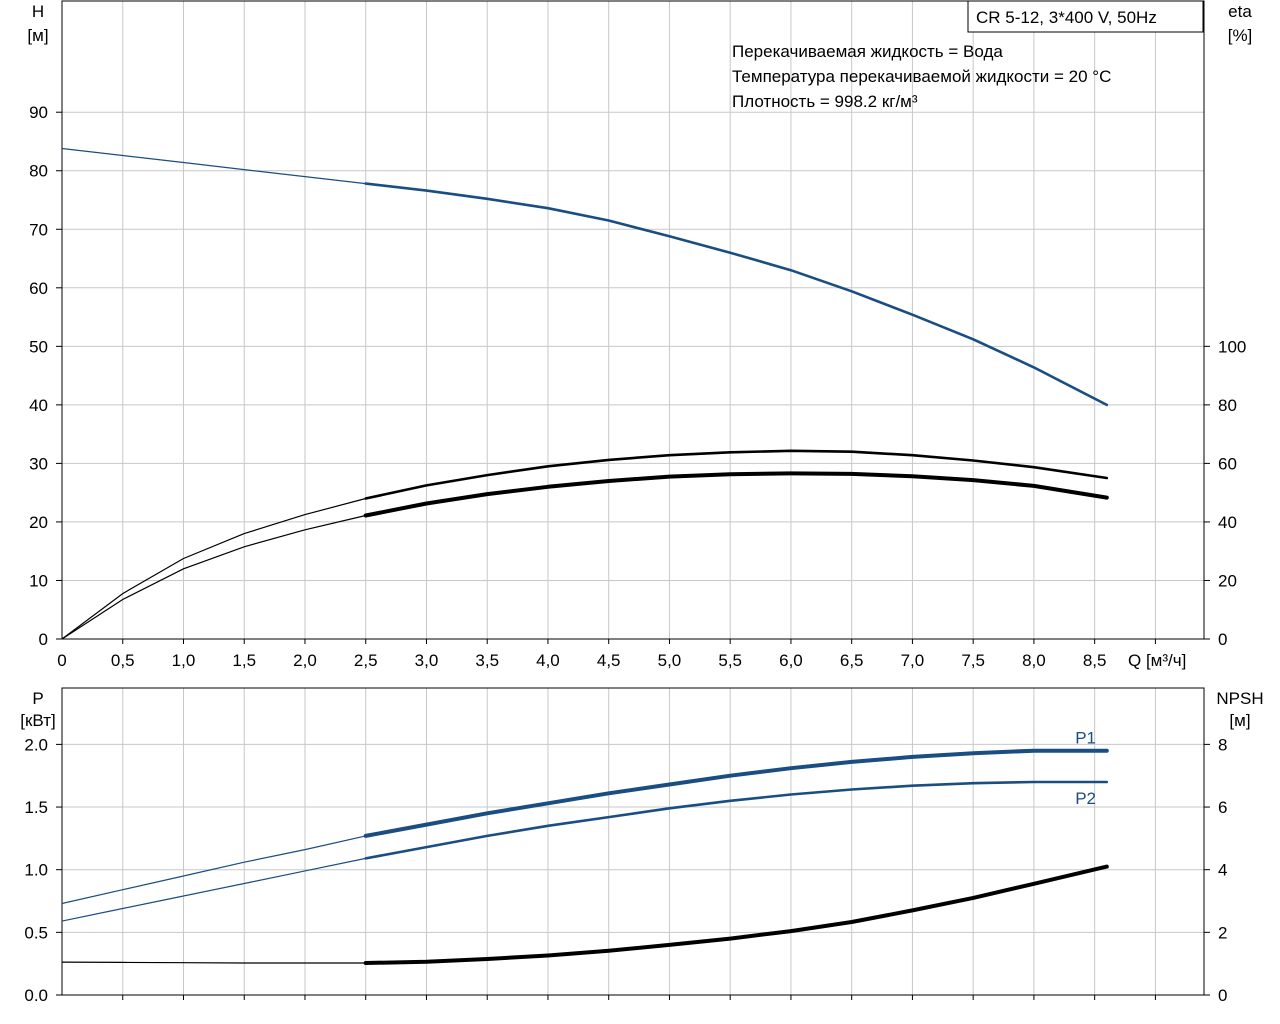 Image resolution: width=1280 pixels, height=1024 pixels. I want to click on y-left-tick-label: 50, so click(38, 346).